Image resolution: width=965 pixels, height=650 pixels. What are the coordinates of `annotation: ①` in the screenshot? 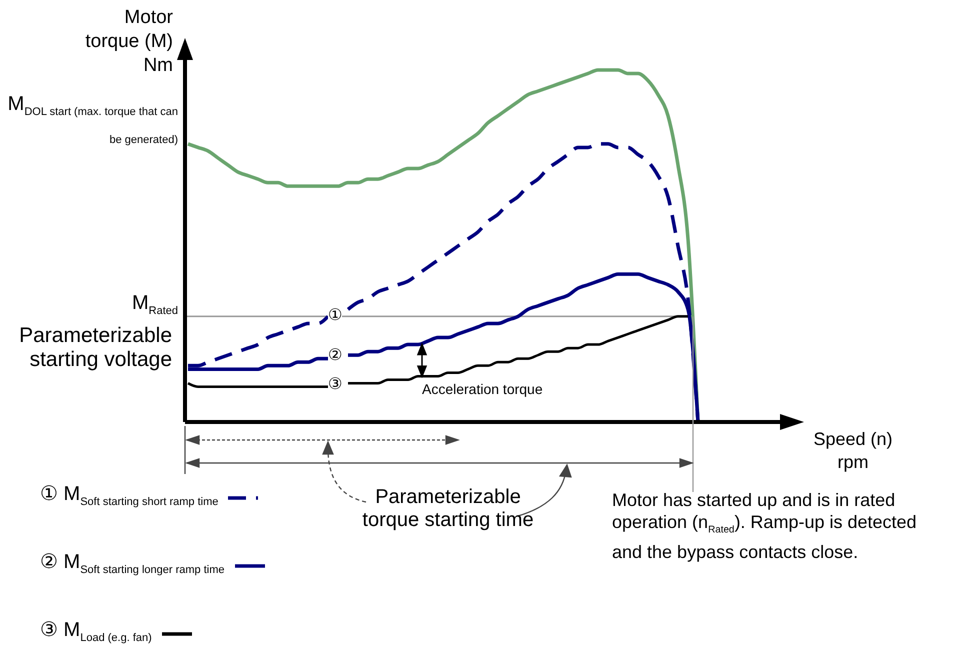 It's located at (335, 315).